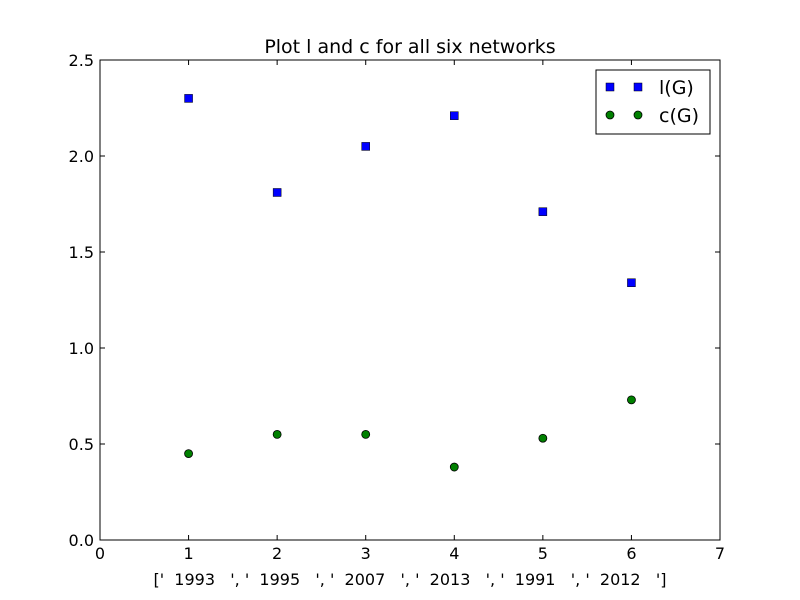 Image resolution: width=800 pixels, height=600 pixels. What do you see at coordinates (454, 553) in the screenshot?
I see `x-tick-label: 4` at bounding box center [454, 553].